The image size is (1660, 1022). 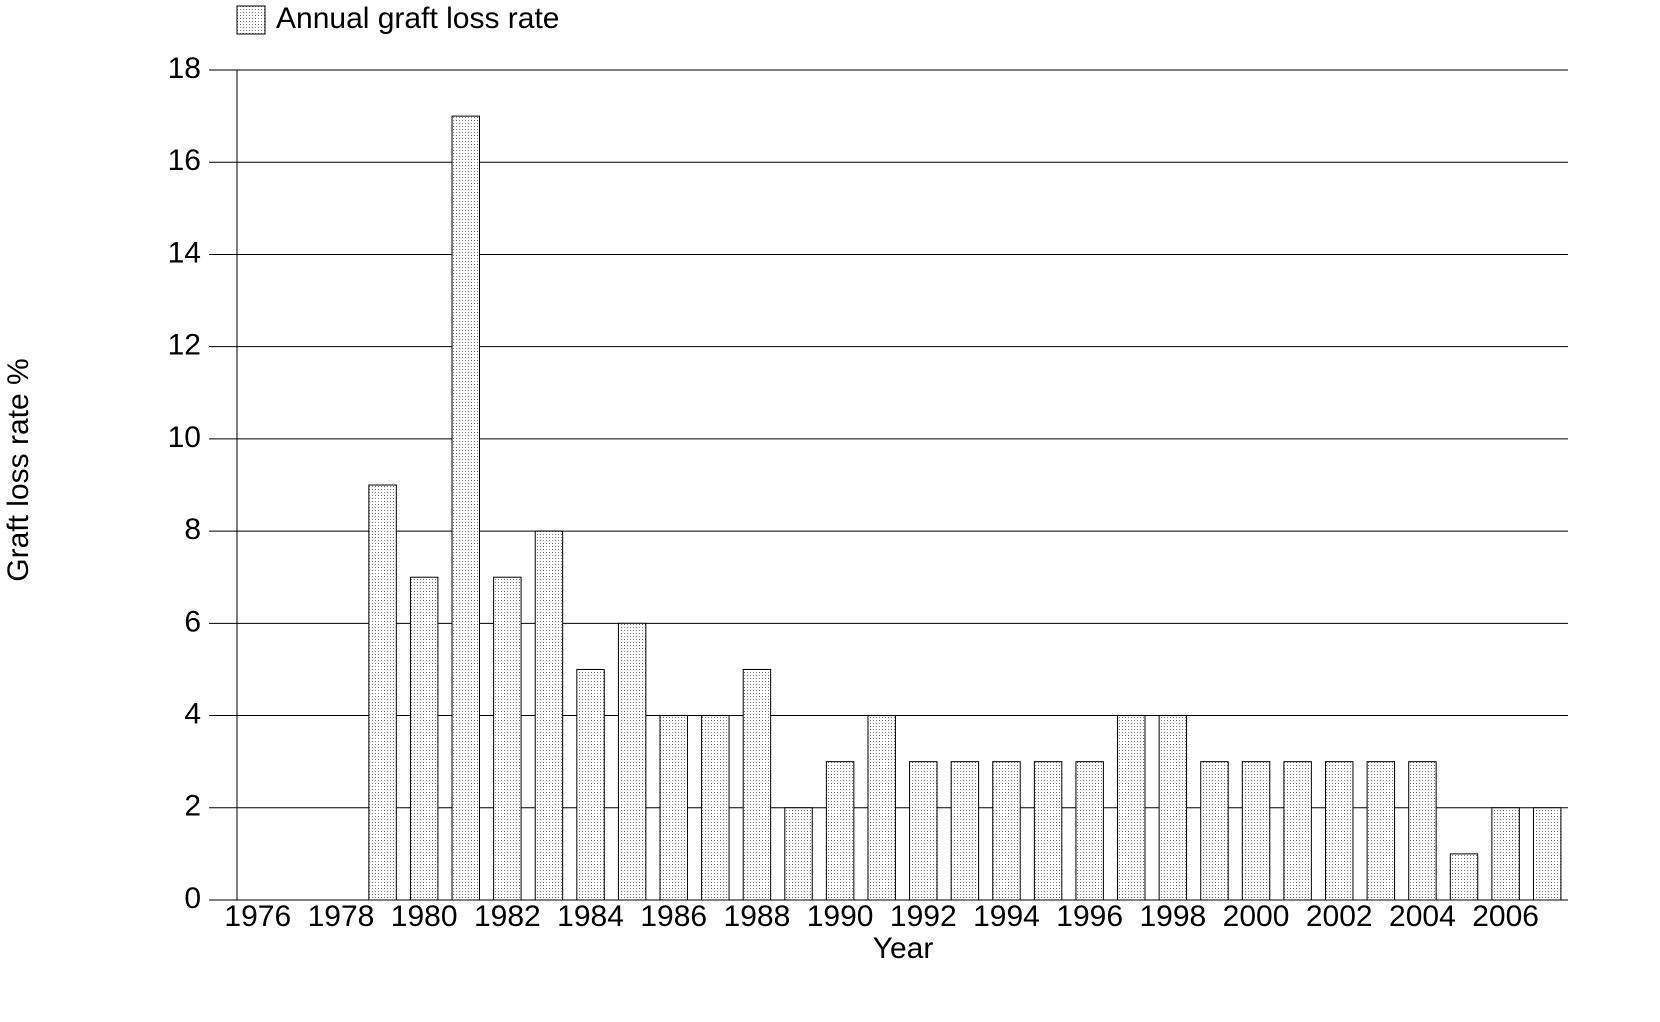 What do you see at coordinates (184, 252) in the screenshot?
I see `y-tick-label: 14` at bounding box center [184, 252].